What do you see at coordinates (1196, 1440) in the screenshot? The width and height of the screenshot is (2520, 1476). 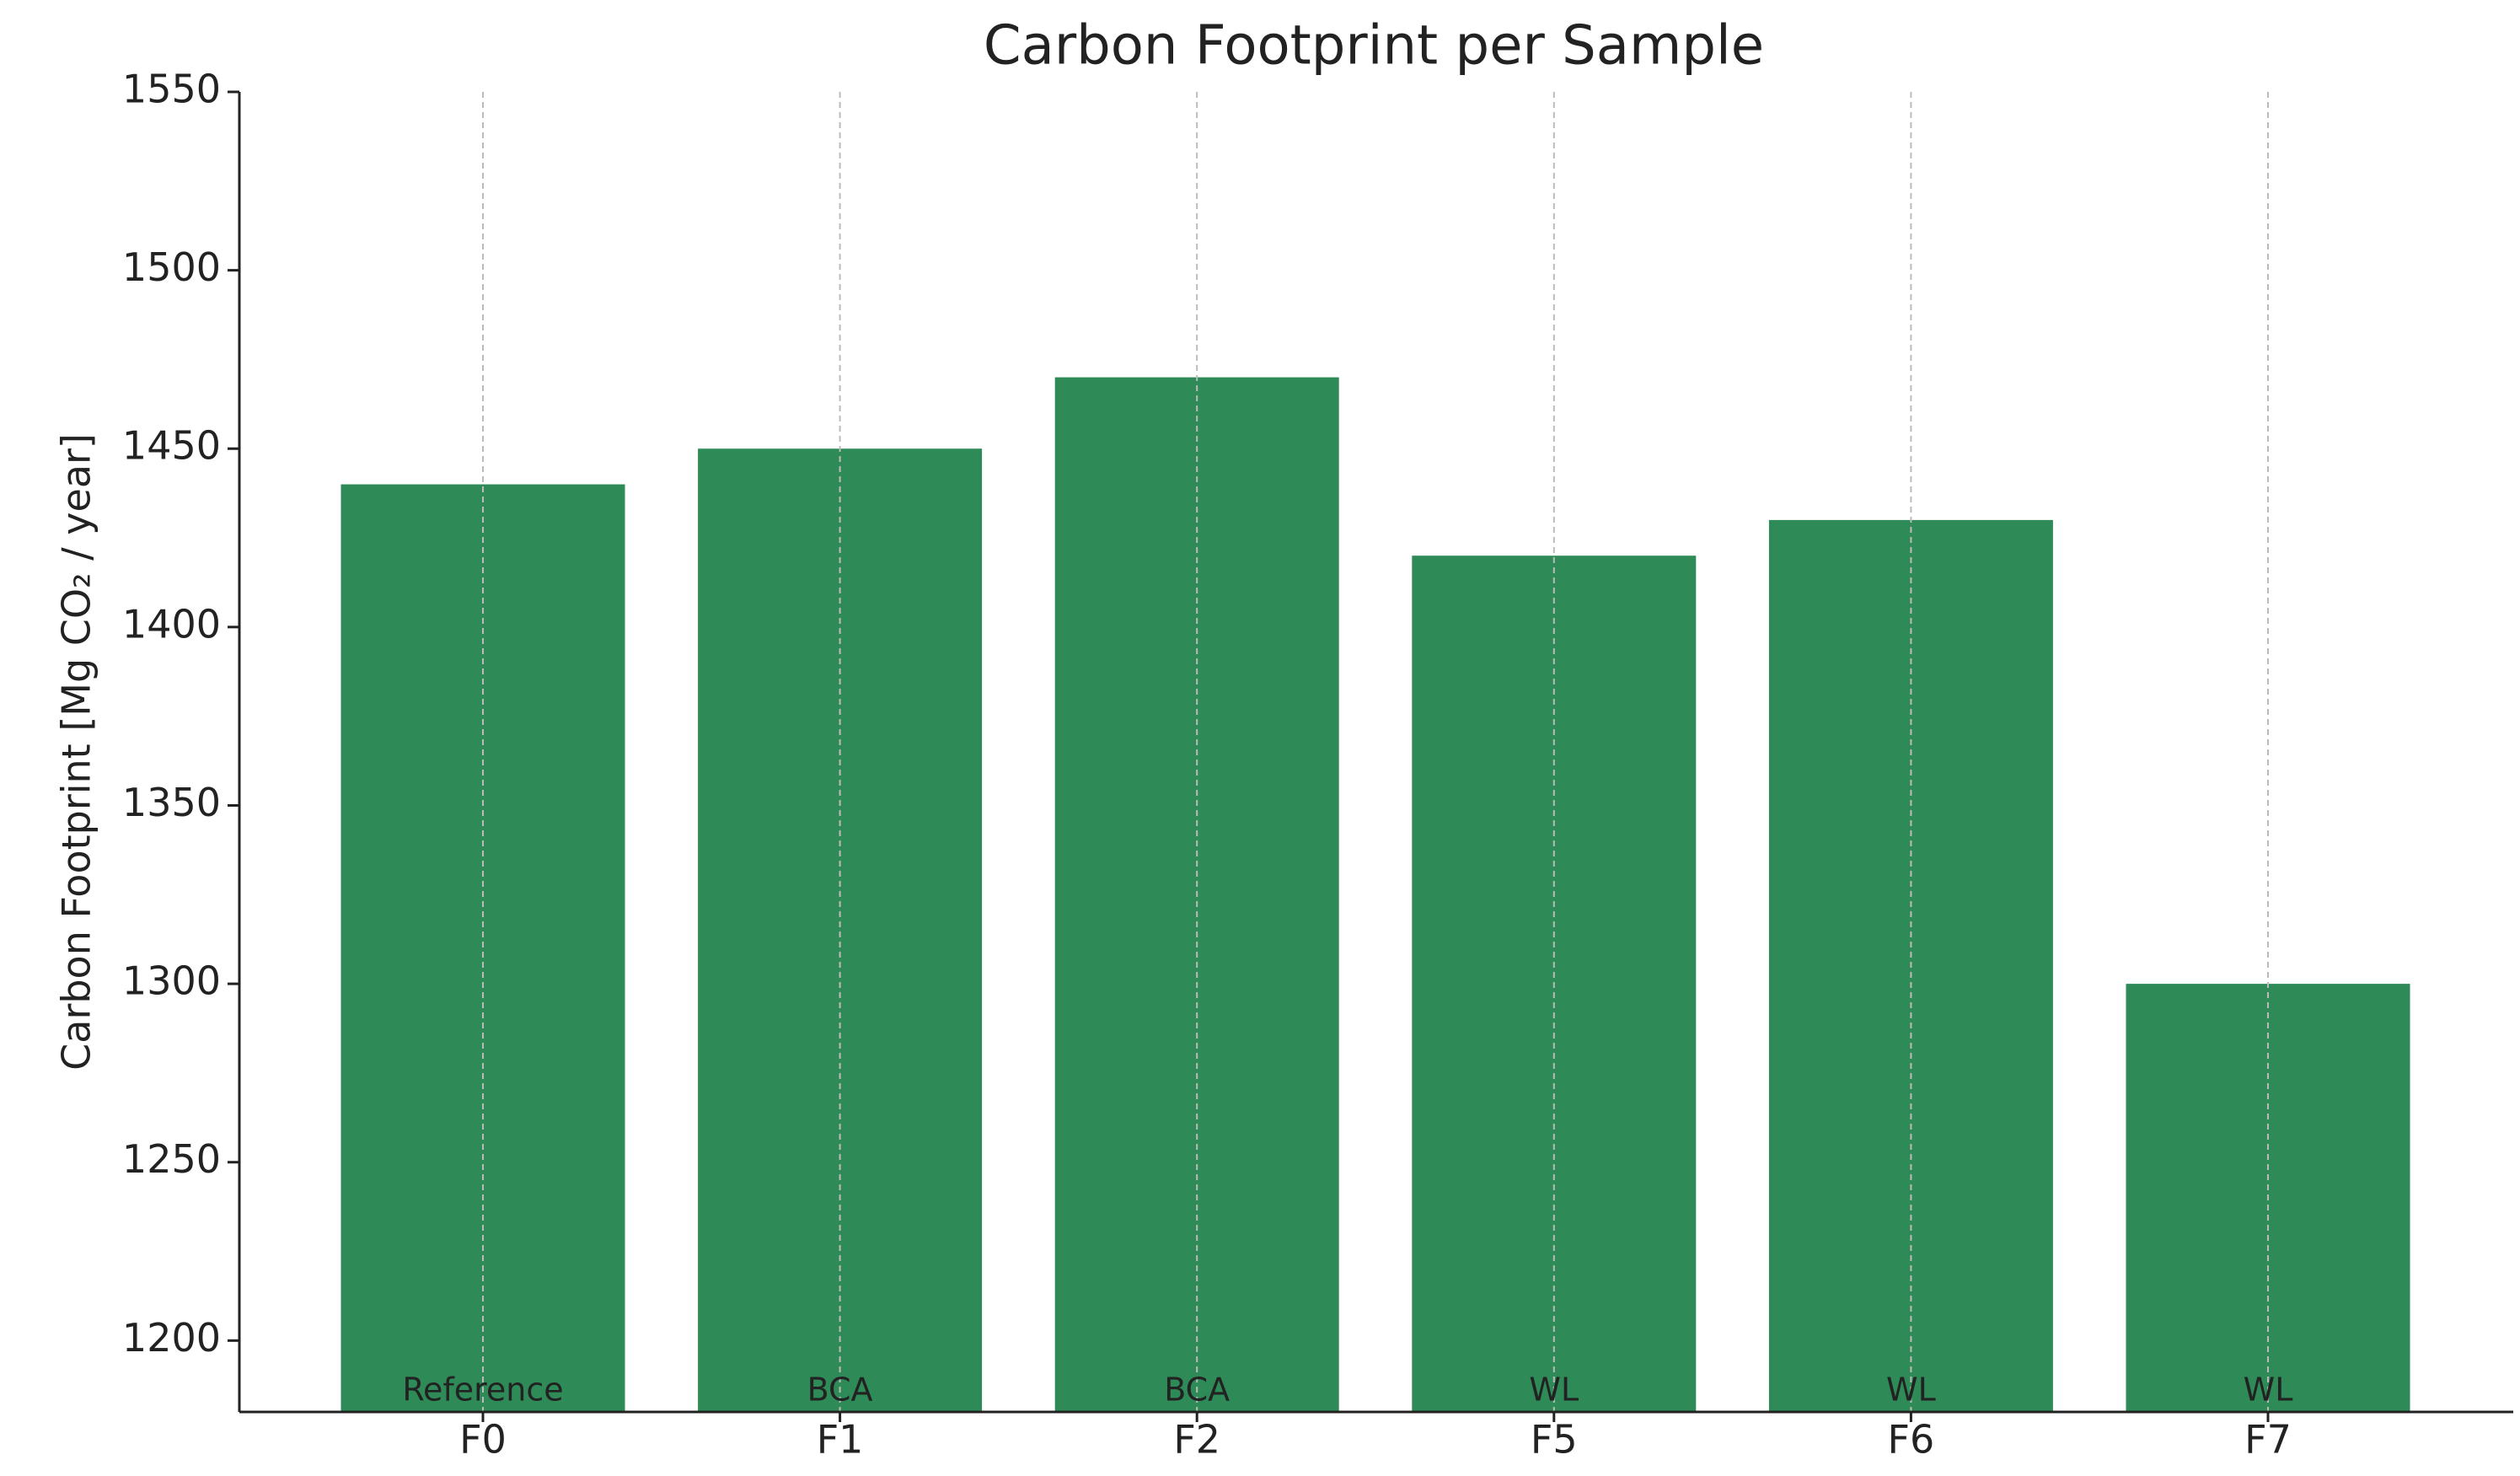 I see `x-tick-label: F2` at bounding box center [1196, 1440].